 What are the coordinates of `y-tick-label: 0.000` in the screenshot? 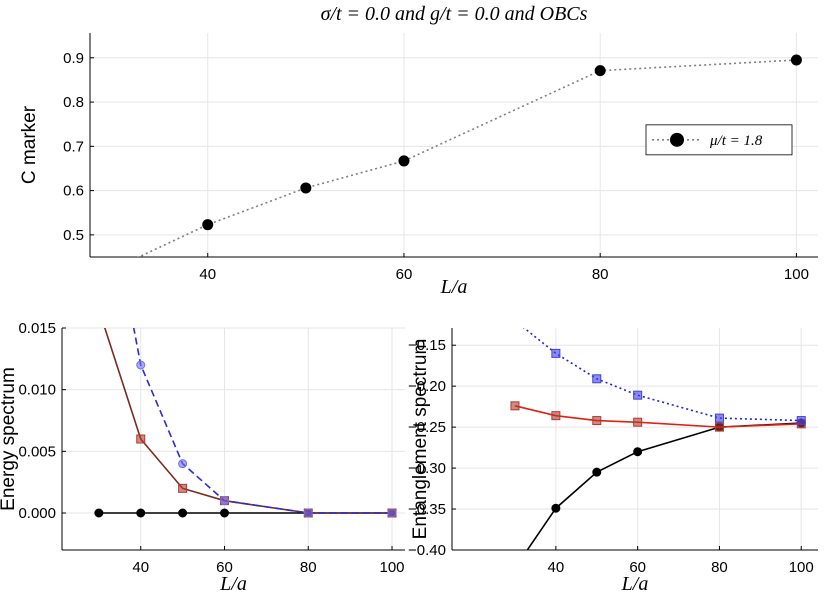 It's located at (37, 513).